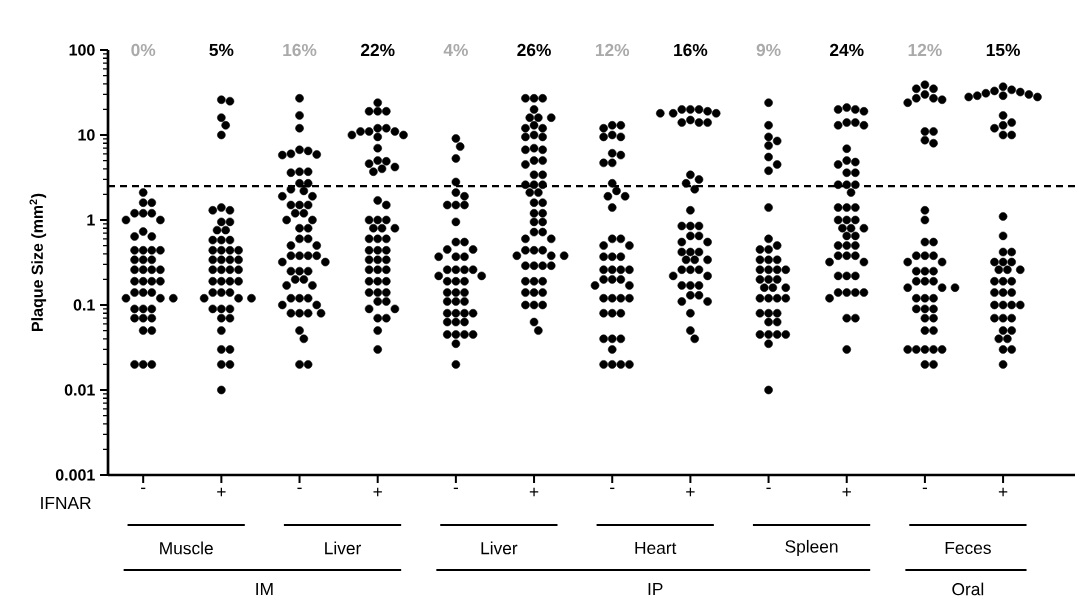  I want to click on text: Oral, so click(968, 589).